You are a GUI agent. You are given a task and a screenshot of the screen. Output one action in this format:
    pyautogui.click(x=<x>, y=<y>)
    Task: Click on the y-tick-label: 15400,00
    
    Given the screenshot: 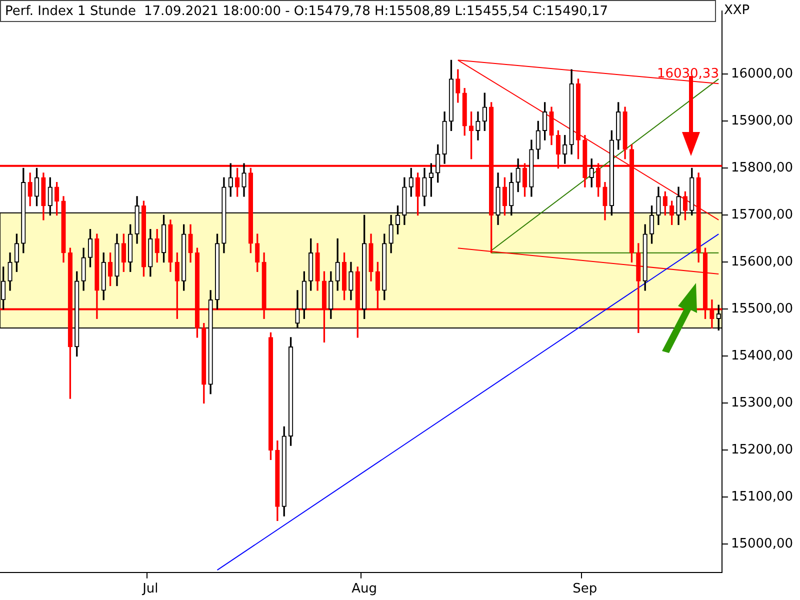 What is the action you would take?
    pyautogui.click(x=761, y=356)
    